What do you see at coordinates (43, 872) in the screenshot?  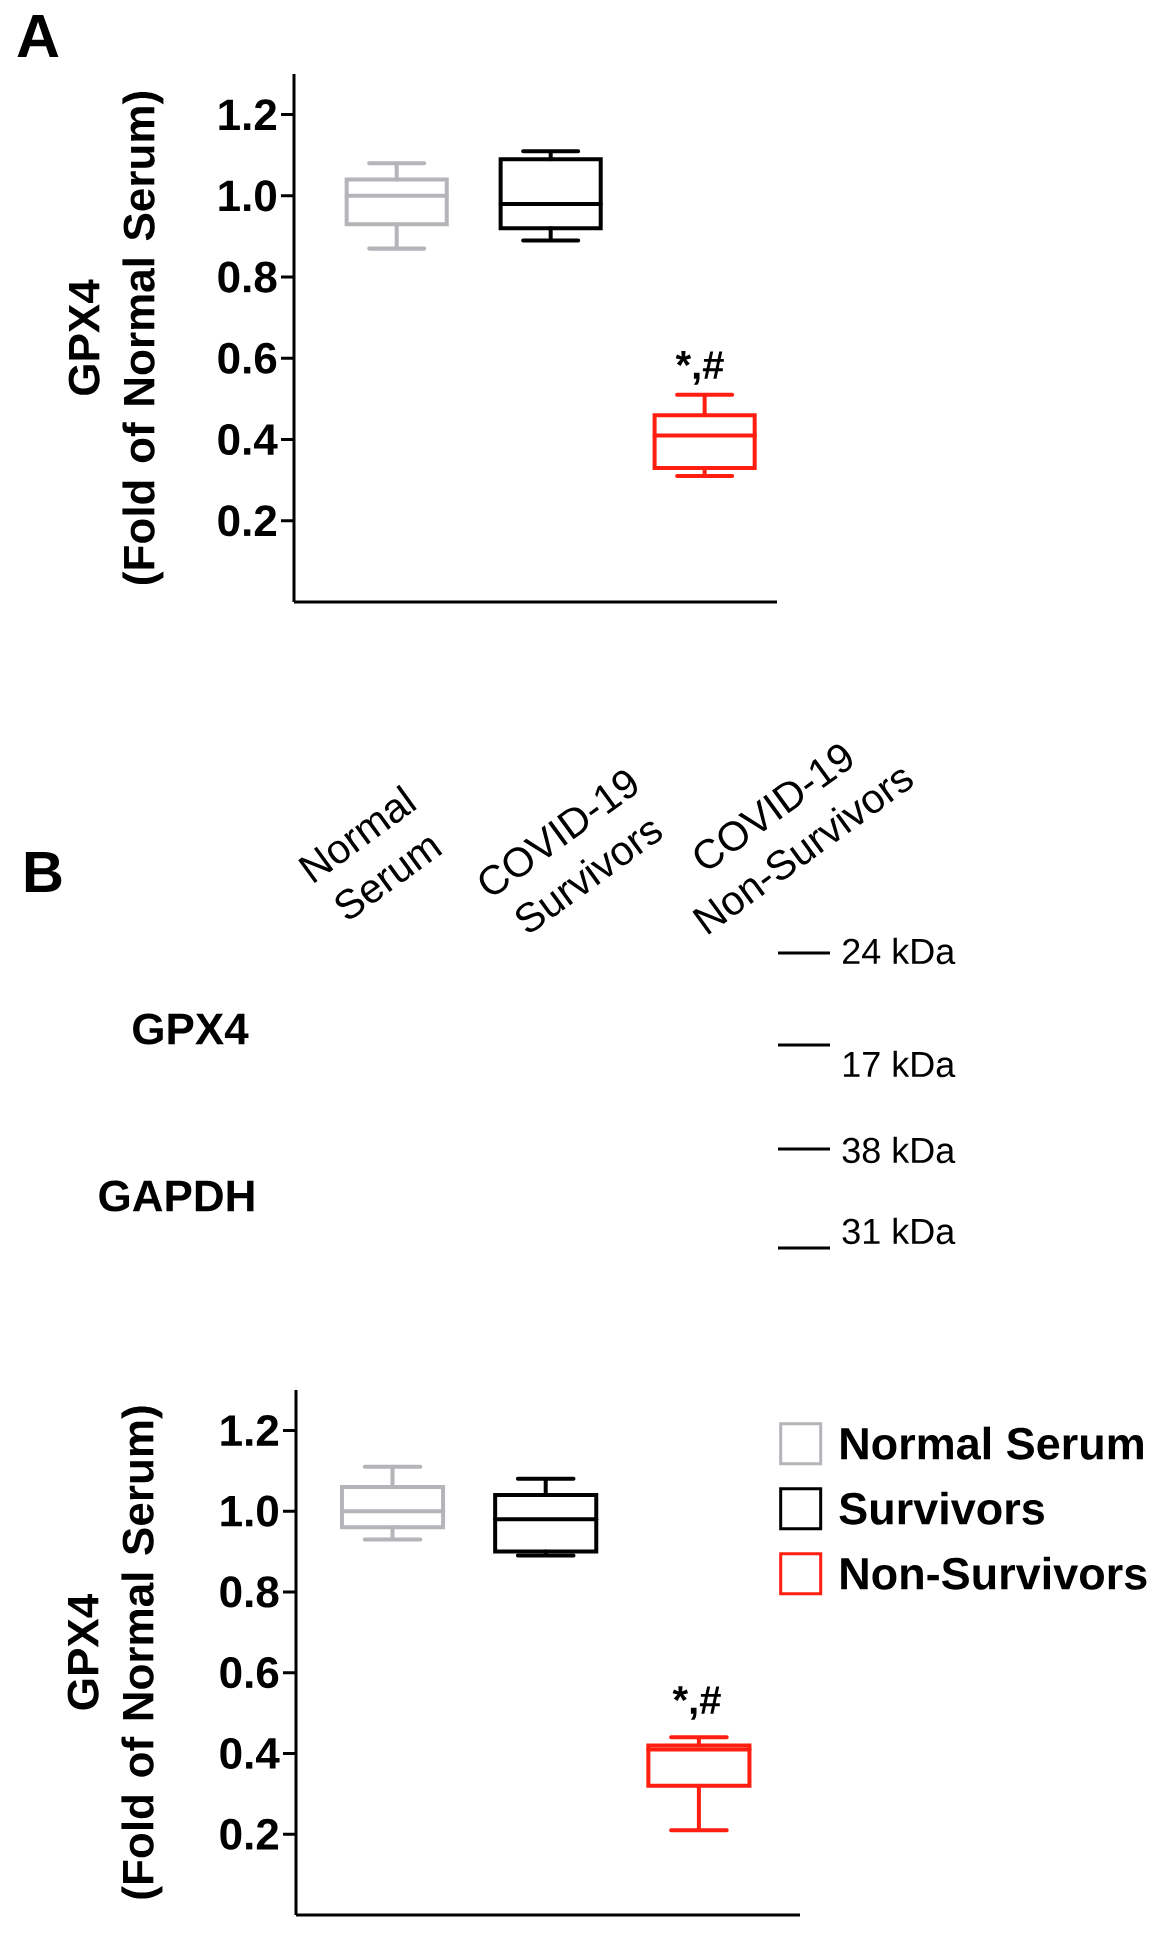 I see `text: B` at bounding box center [43, 872].